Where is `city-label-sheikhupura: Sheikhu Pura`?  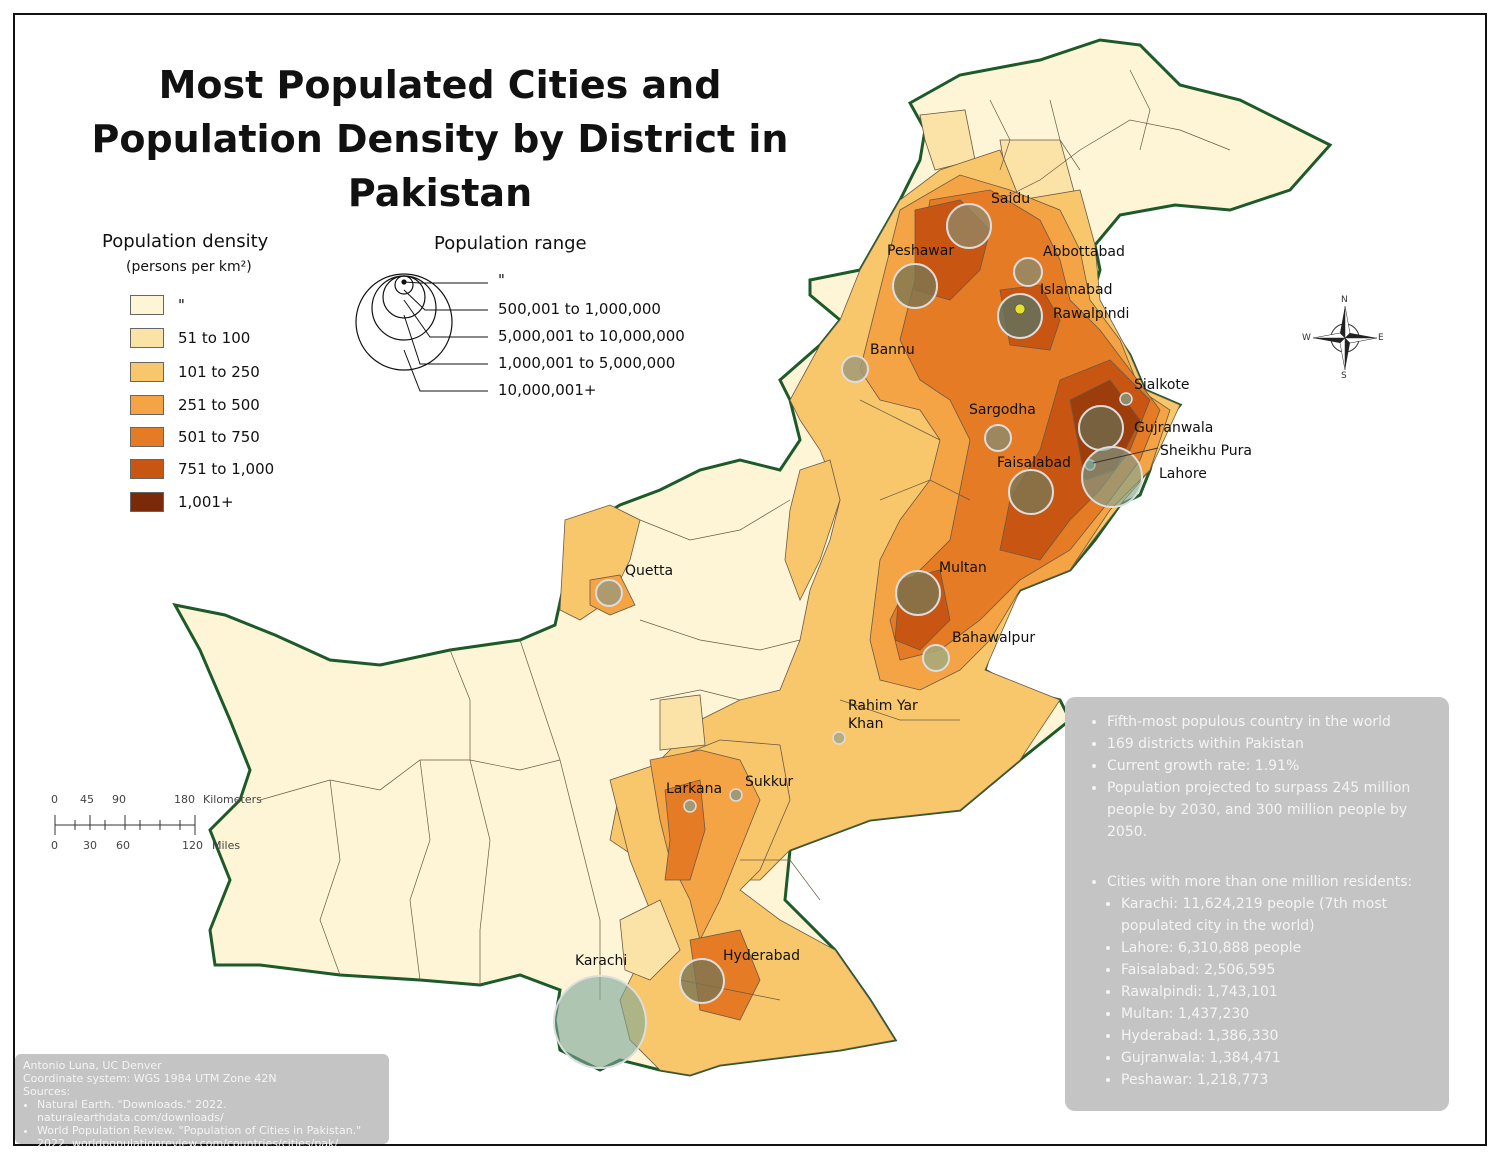
city-label-sheikhupura: Sheikhu Pura is located at coordinates (1206, 451).